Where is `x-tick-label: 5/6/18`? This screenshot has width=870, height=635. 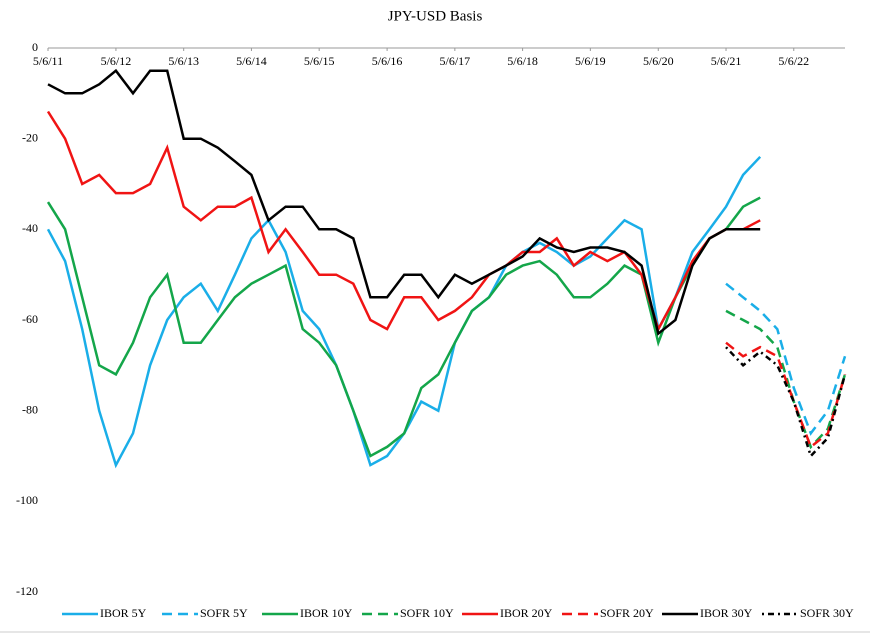 x-tick-label: 5/6/18 is located at coordinates (522, 61).